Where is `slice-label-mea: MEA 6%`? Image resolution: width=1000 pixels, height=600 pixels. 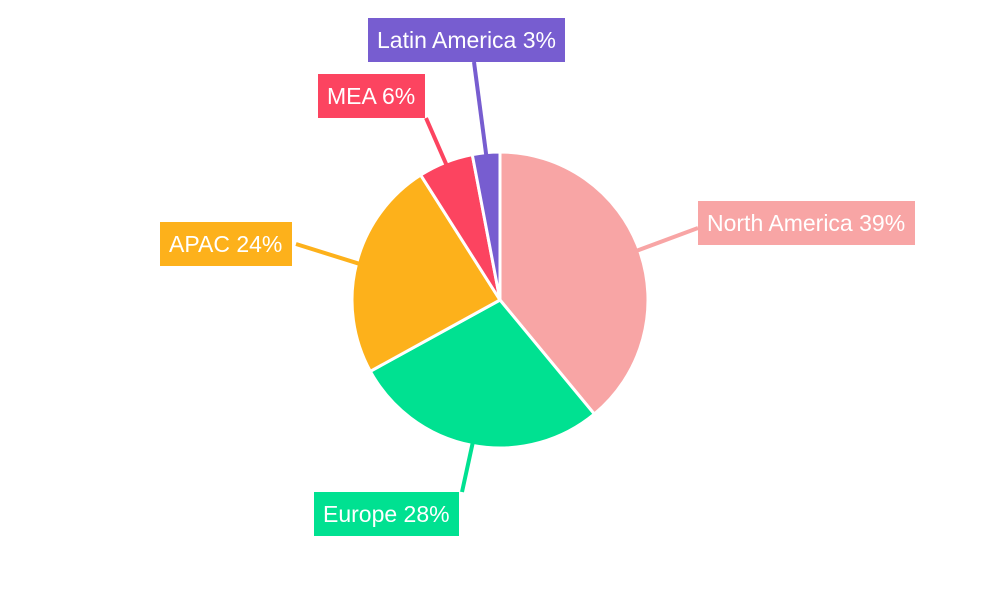 slice-label-mea: MEA 6% is located at coordinates (371, 96).